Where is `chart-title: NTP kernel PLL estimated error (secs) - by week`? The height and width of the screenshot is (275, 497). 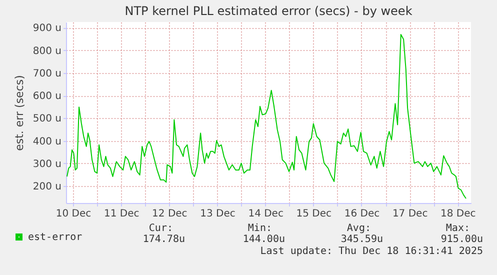 chart-title: NTP kernel PLL estimated error (secs) - by week is located at coordinates (268, 11).